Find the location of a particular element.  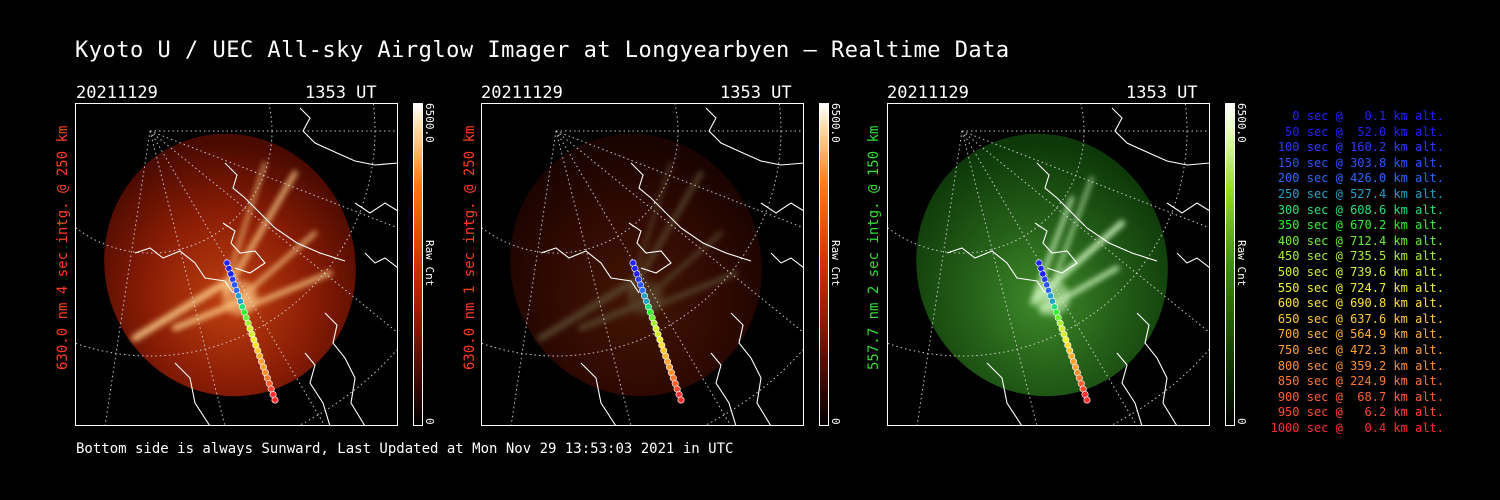

panel-2-colorbar is located at coordinates (824, 264).